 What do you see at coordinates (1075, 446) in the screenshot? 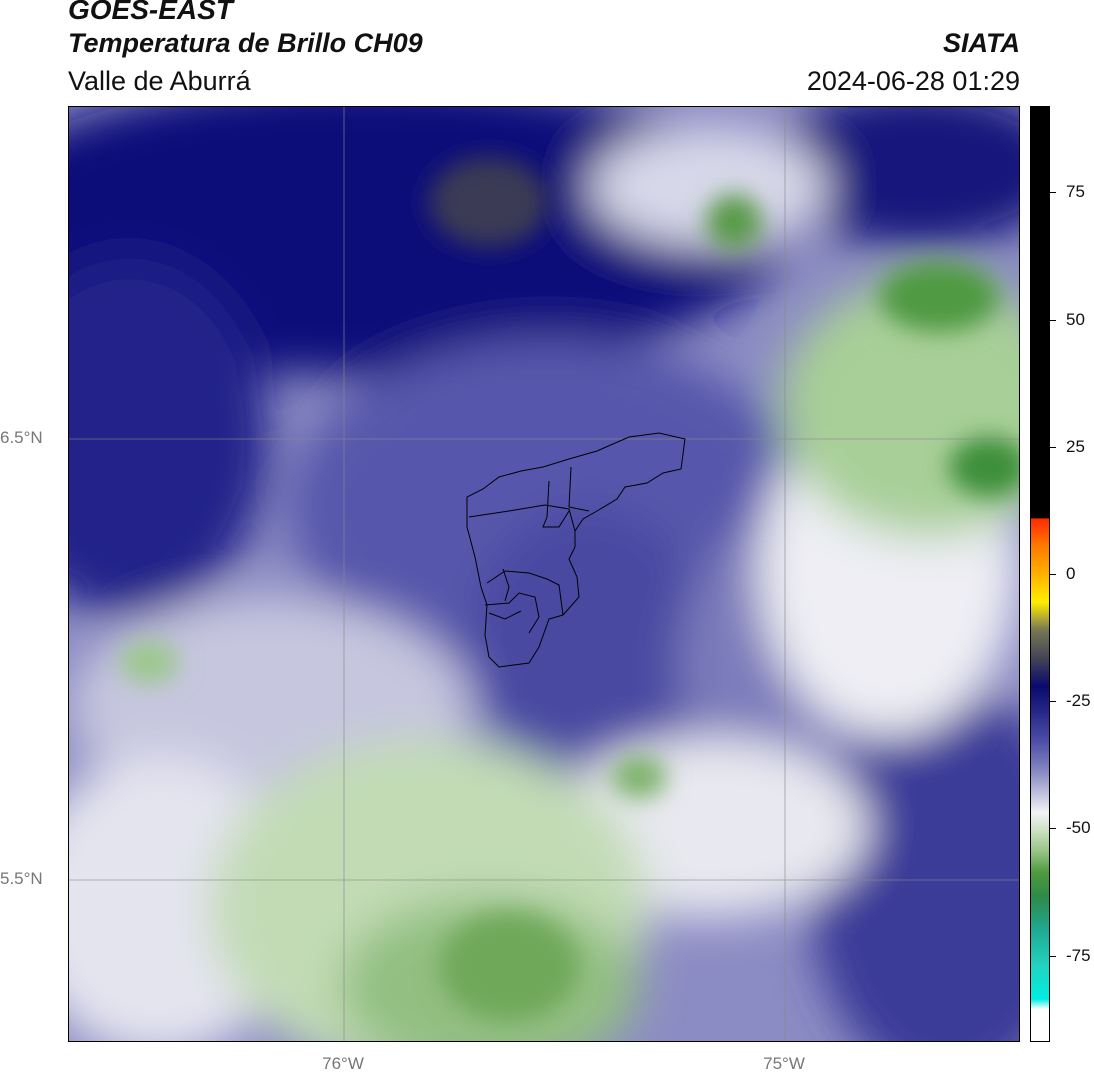
I see `colorbar-tick-label: 25` at bounding box center [1075, 446].